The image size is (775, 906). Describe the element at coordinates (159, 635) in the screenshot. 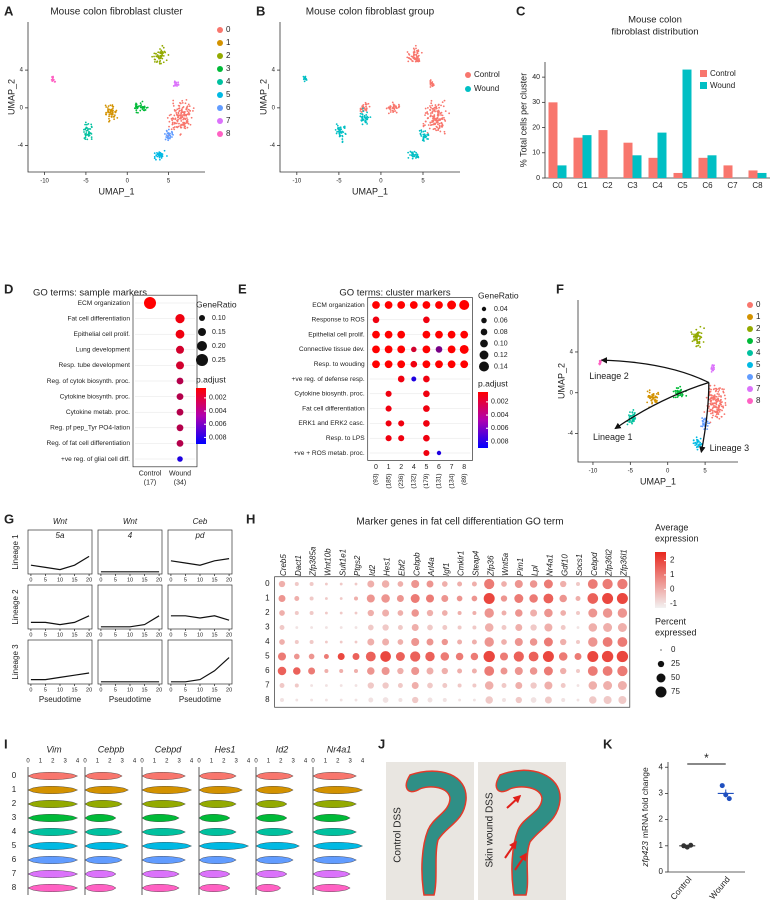

I see `x-tick-label: 20` at that location.